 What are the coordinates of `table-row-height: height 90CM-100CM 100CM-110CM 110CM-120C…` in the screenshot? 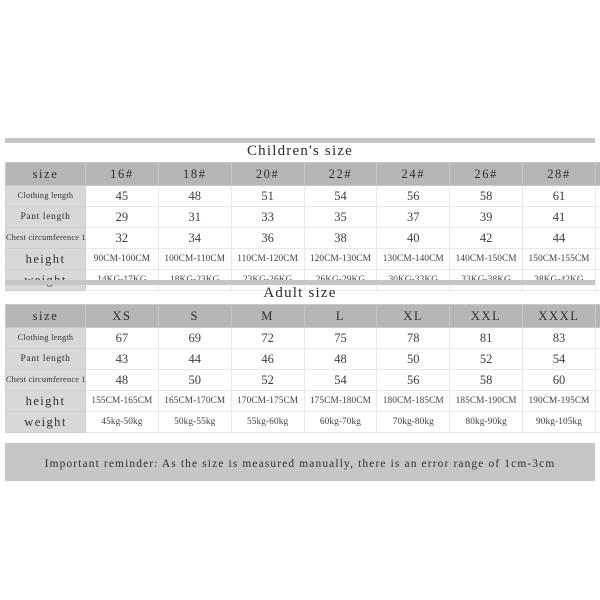 It's located at (302, 259).